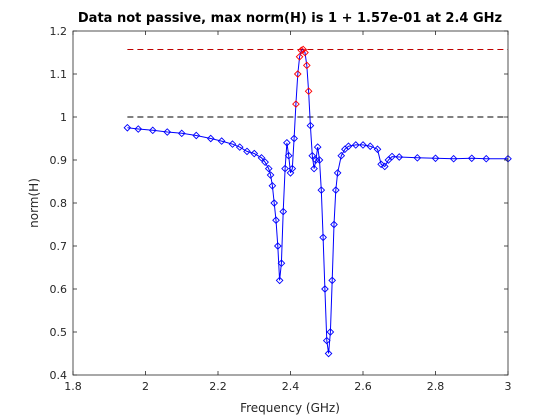 This screenshot has width=560, height=420. Describe the element at coordinates (59, 289) in the screenshot. I see `y-tick-label: 0.6` at that location.